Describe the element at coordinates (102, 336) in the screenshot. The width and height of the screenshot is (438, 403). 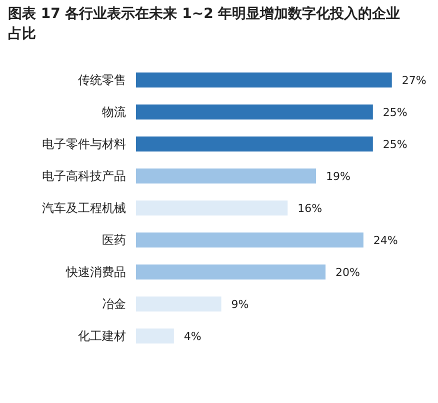
I see `y-tick-label: 化工建材` at that location.